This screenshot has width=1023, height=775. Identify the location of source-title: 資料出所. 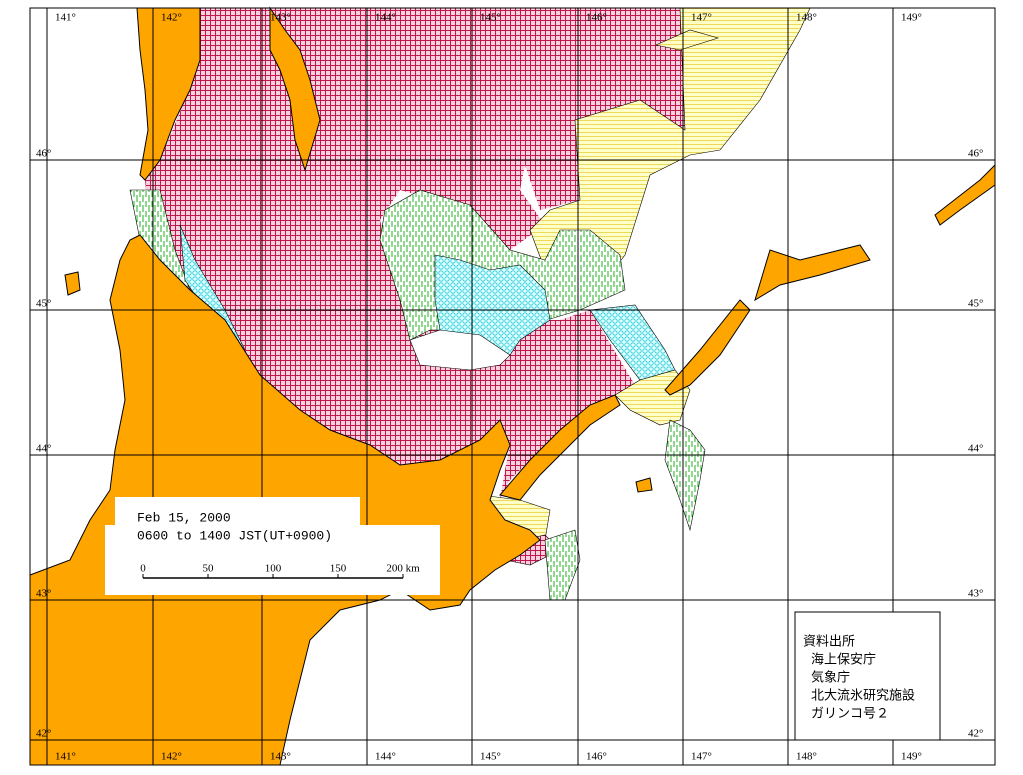
(829, 642).